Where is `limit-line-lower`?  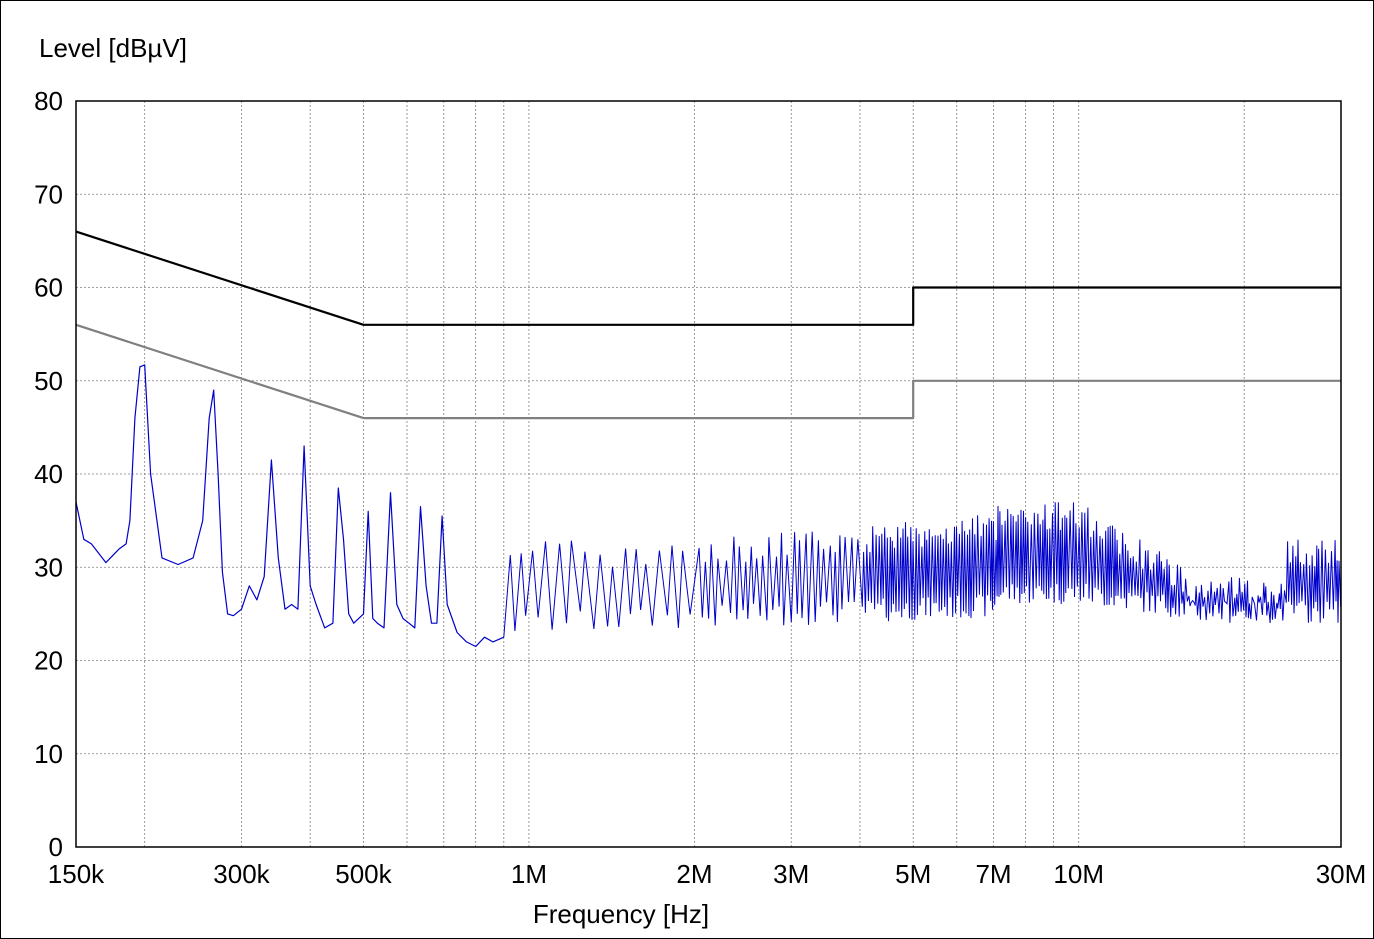
limit-line-lower is located at coordinates (708, 371).